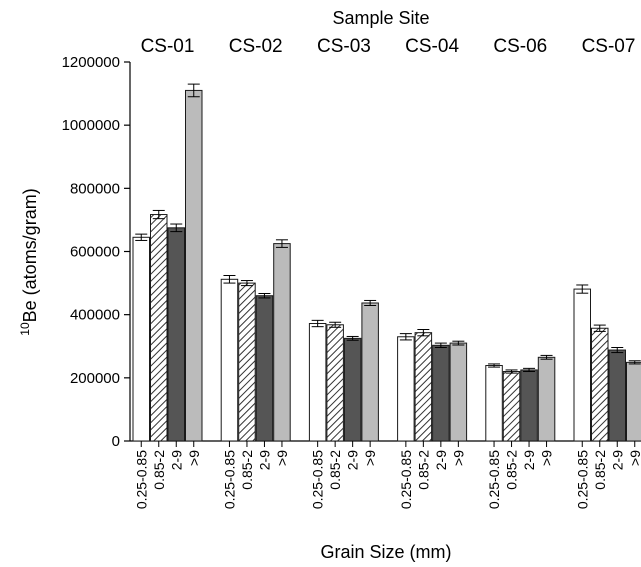 This screenshot has width=641, height=567. I want to click on site-label: CS-06, so click(520, 46).